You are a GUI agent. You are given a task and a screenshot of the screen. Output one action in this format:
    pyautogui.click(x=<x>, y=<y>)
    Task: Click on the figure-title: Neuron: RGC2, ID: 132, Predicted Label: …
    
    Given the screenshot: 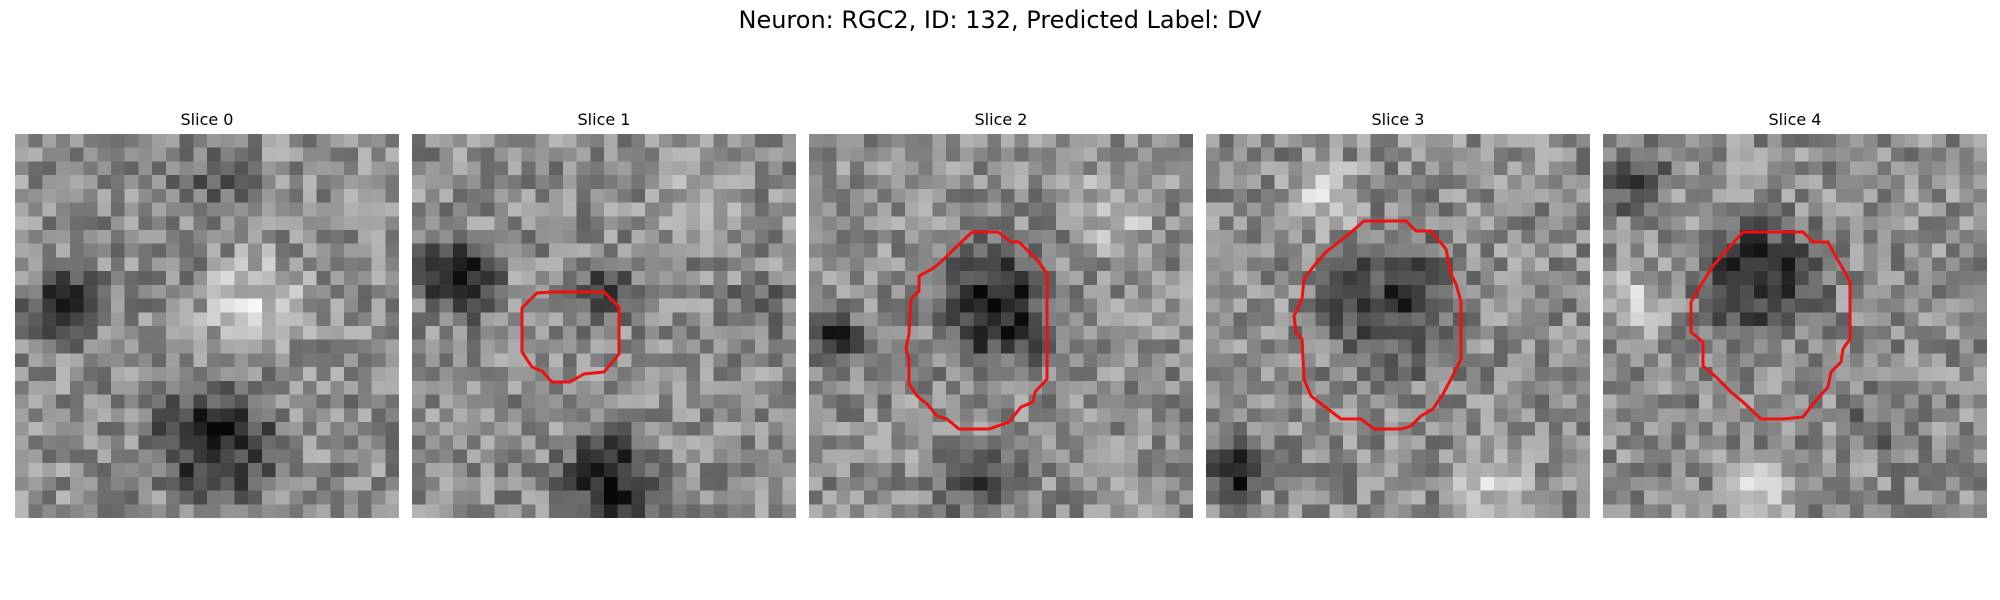 What is the action you would take?
    pyautogui.click(x=1000, y=20)
    